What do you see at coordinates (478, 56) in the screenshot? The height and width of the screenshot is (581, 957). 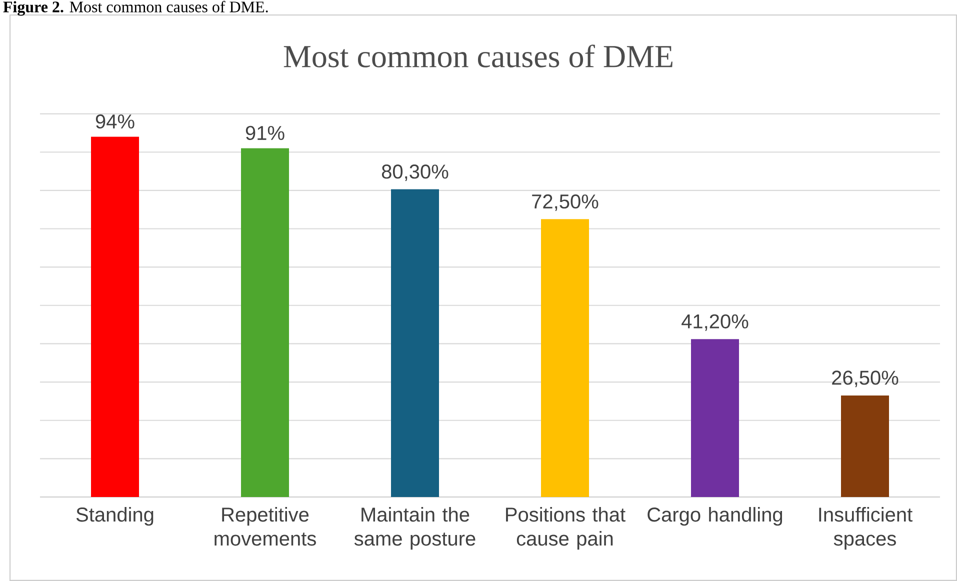 I see `chart-title: Most common causes of DME` at bounding box center [478, 56].